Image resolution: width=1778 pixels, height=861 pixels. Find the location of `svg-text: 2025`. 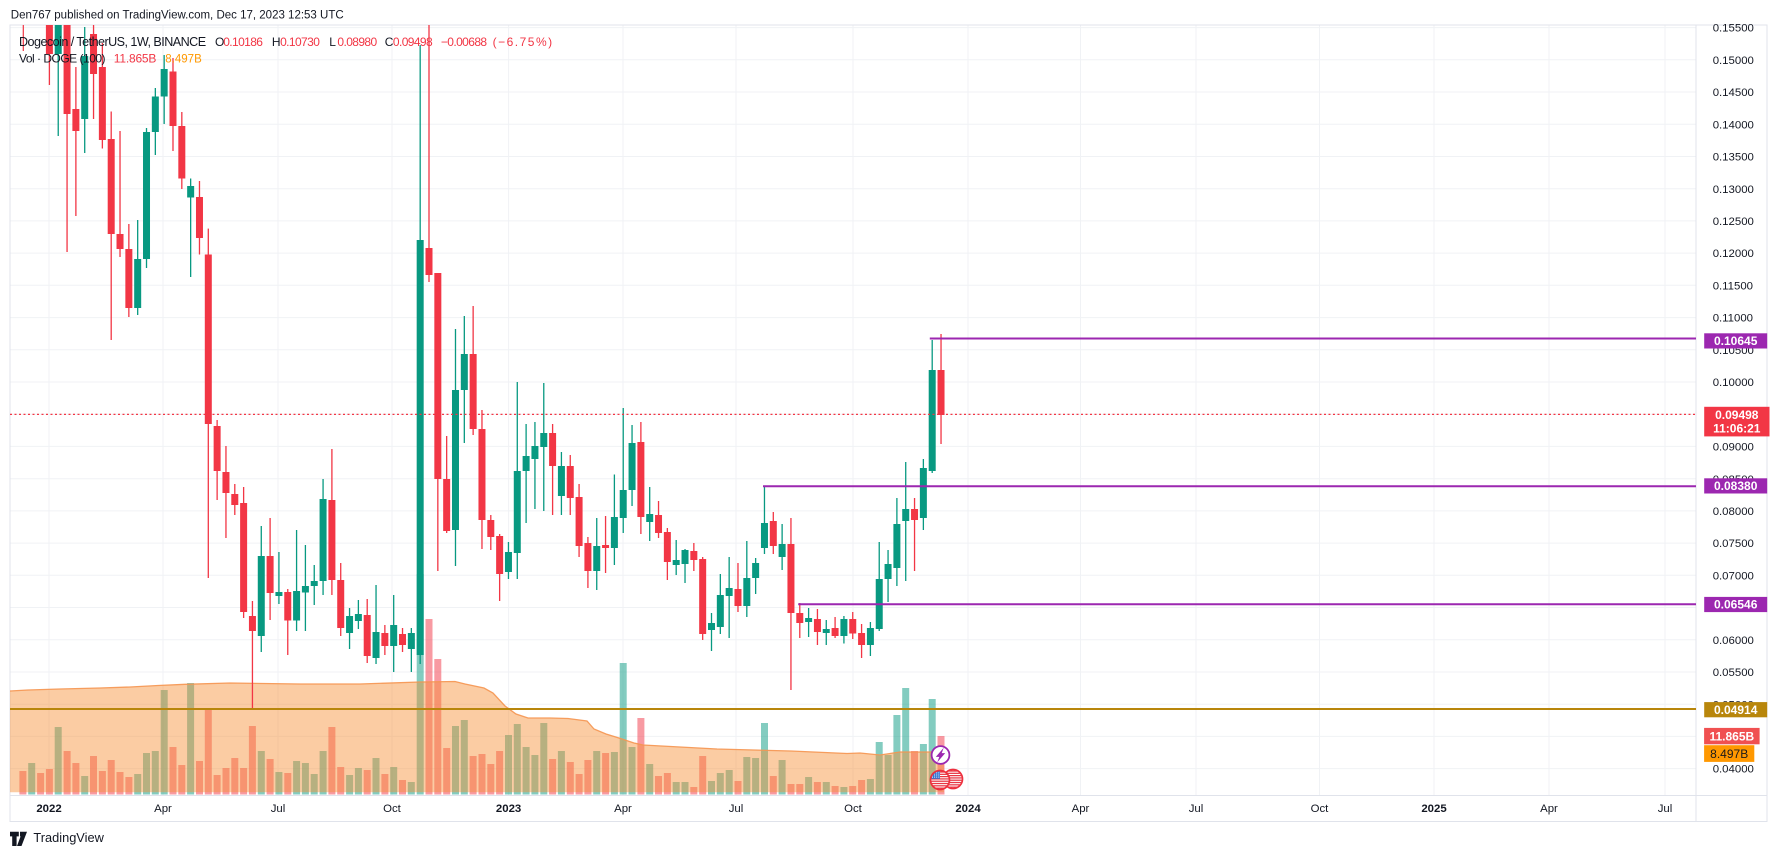

svg-text: 2025 is located at coordinates (1434, 809).